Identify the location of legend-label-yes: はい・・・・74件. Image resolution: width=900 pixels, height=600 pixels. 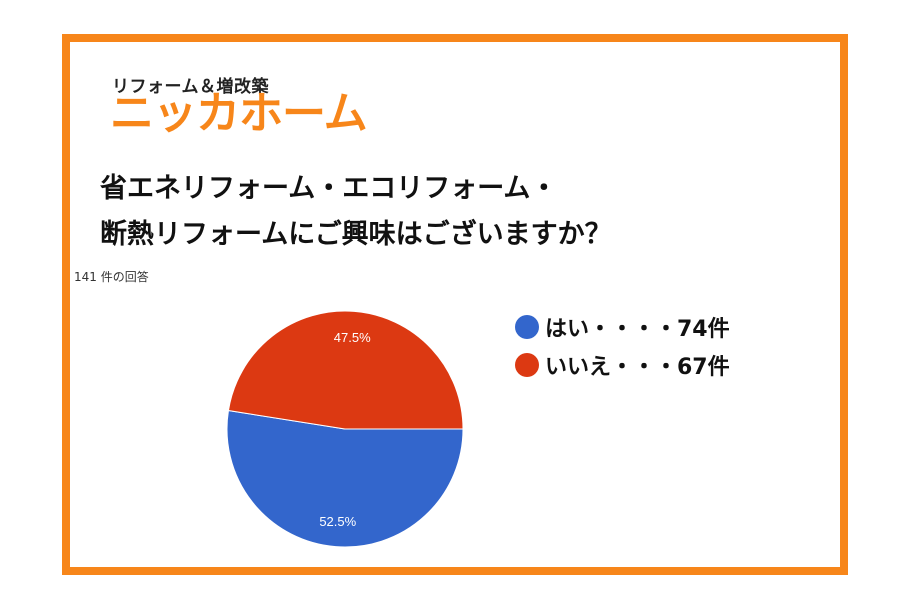
(637, 329).